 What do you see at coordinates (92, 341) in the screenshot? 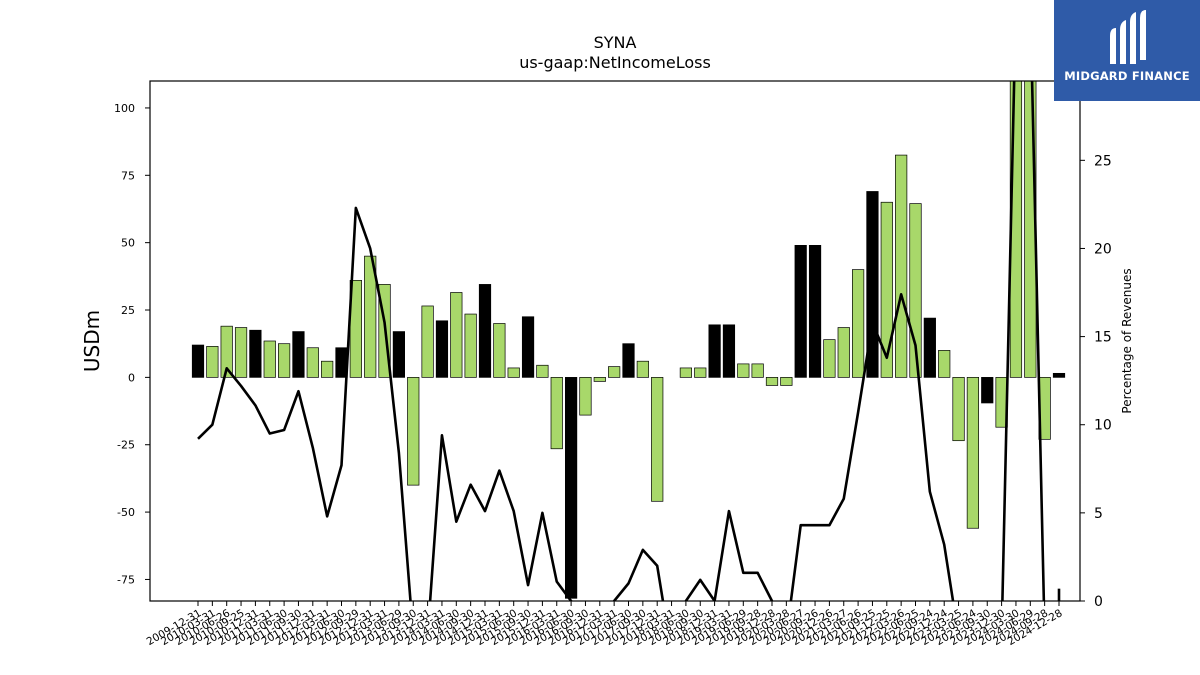
I see `y-axis-label: USDm` at bounding box center [92, 341].